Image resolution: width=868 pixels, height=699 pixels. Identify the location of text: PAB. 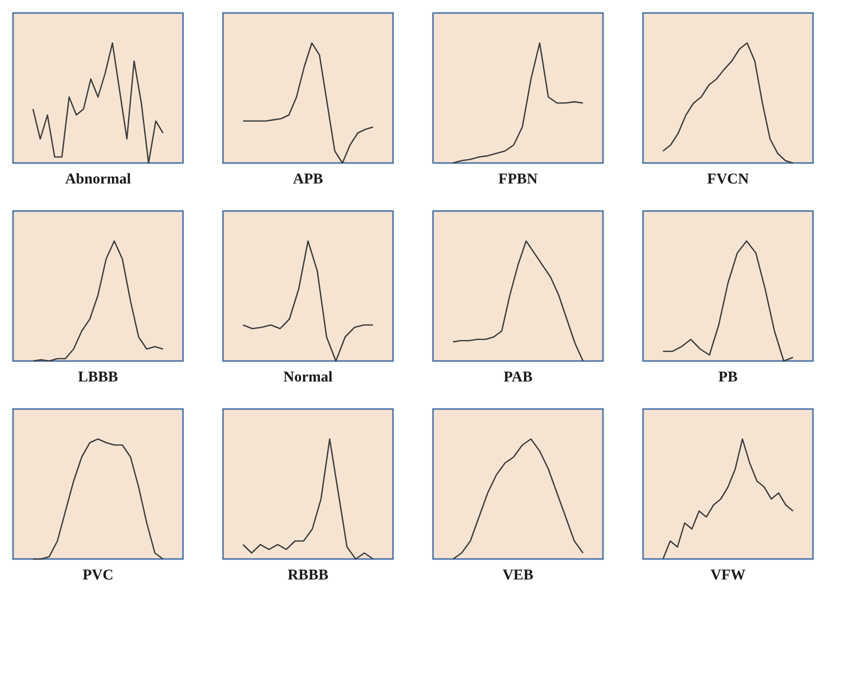
(518, 378).